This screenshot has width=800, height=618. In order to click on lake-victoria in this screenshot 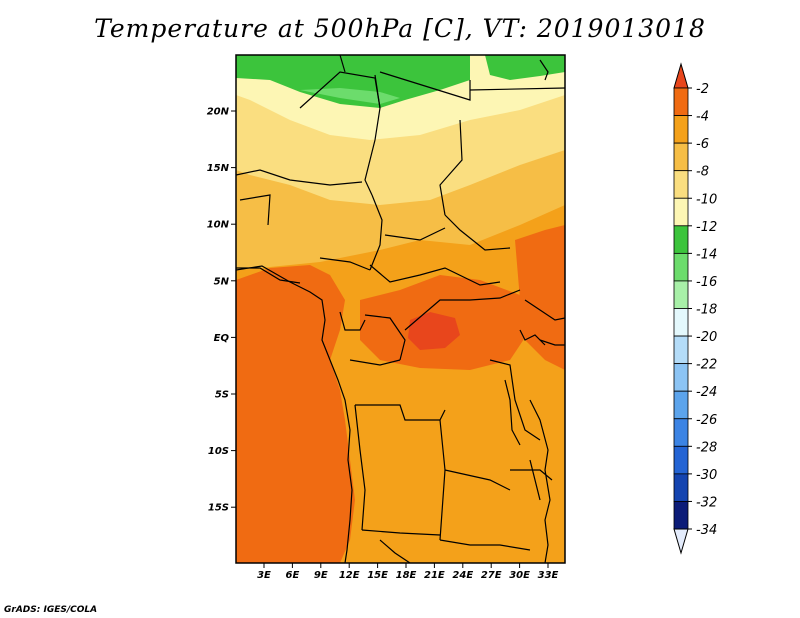, I will do `click(532, 337)`.